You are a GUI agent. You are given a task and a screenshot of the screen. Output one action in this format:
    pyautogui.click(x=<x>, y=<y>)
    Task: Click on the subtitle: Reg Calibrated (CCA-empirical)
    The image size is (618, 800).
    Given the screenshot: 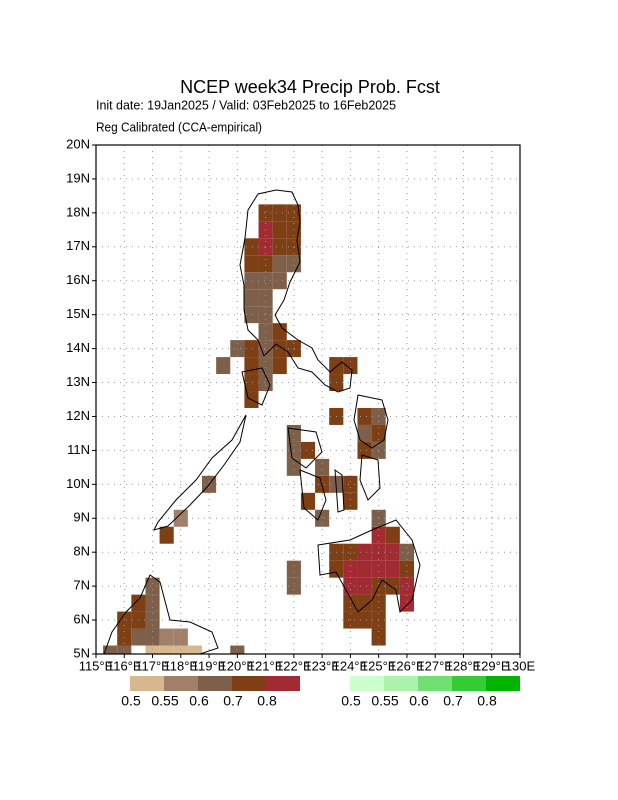 What is the action you would take?
    pyautogui.click(x=179, y=126)
    